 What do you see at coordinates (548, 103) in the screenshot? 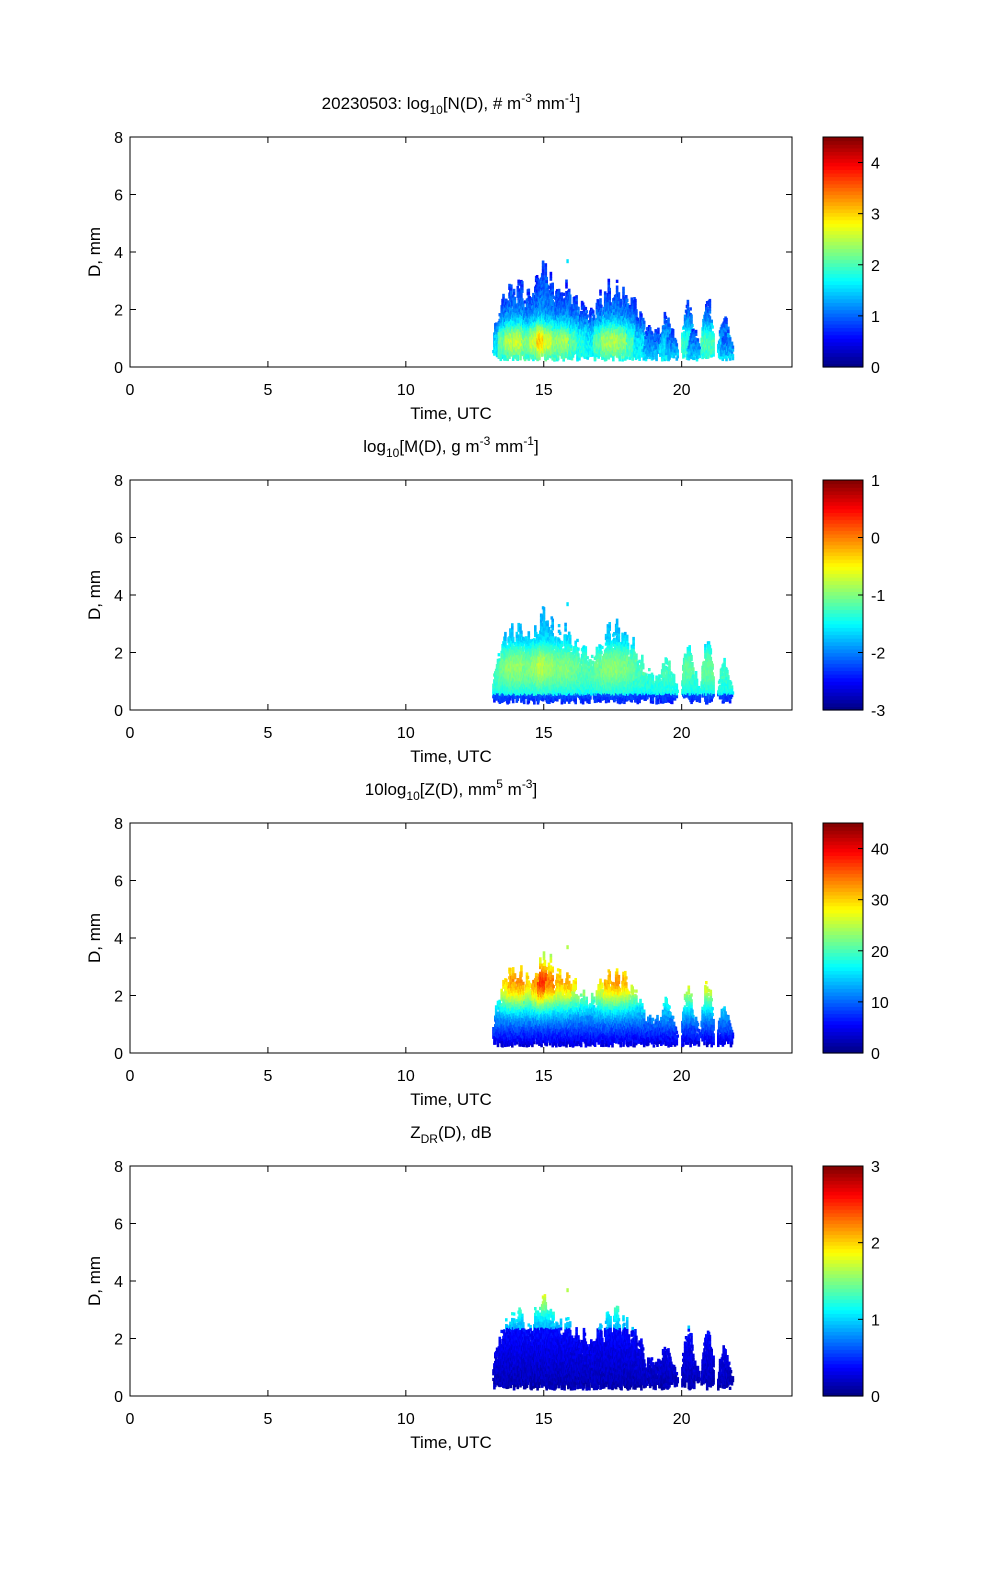
I see `title-mid2: mm` at bounding box center [548, 103].